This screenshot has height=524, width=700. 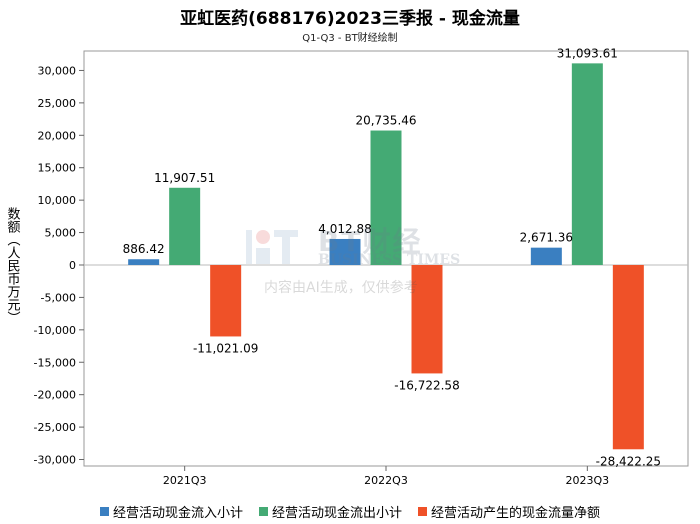 What do you see at coordinates (185, 480) in the screenshot?
I see `x-tick-label: 2021Q3` at bounding box center [185, 480].